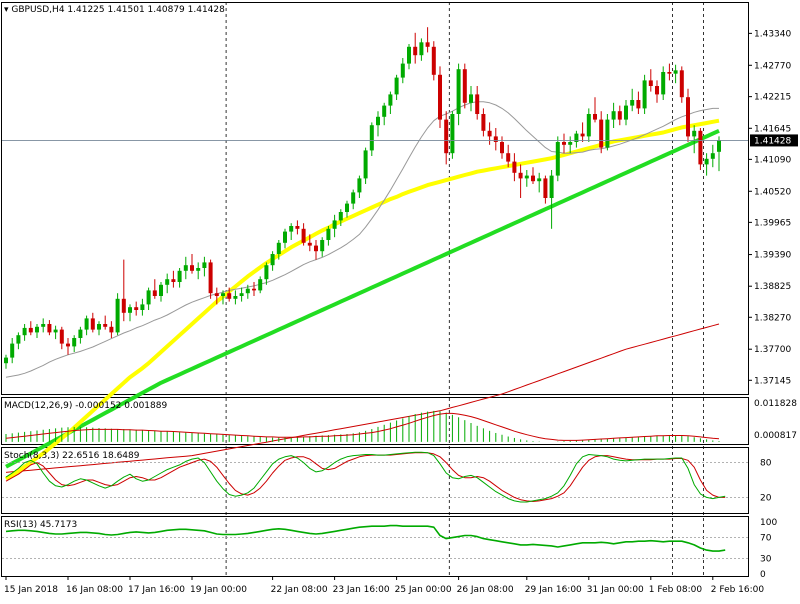  What do you see at coordinates (772, 287) in the screenshot?
I see `y-tick-label: 1.38825` at bounding box center [772, 287].